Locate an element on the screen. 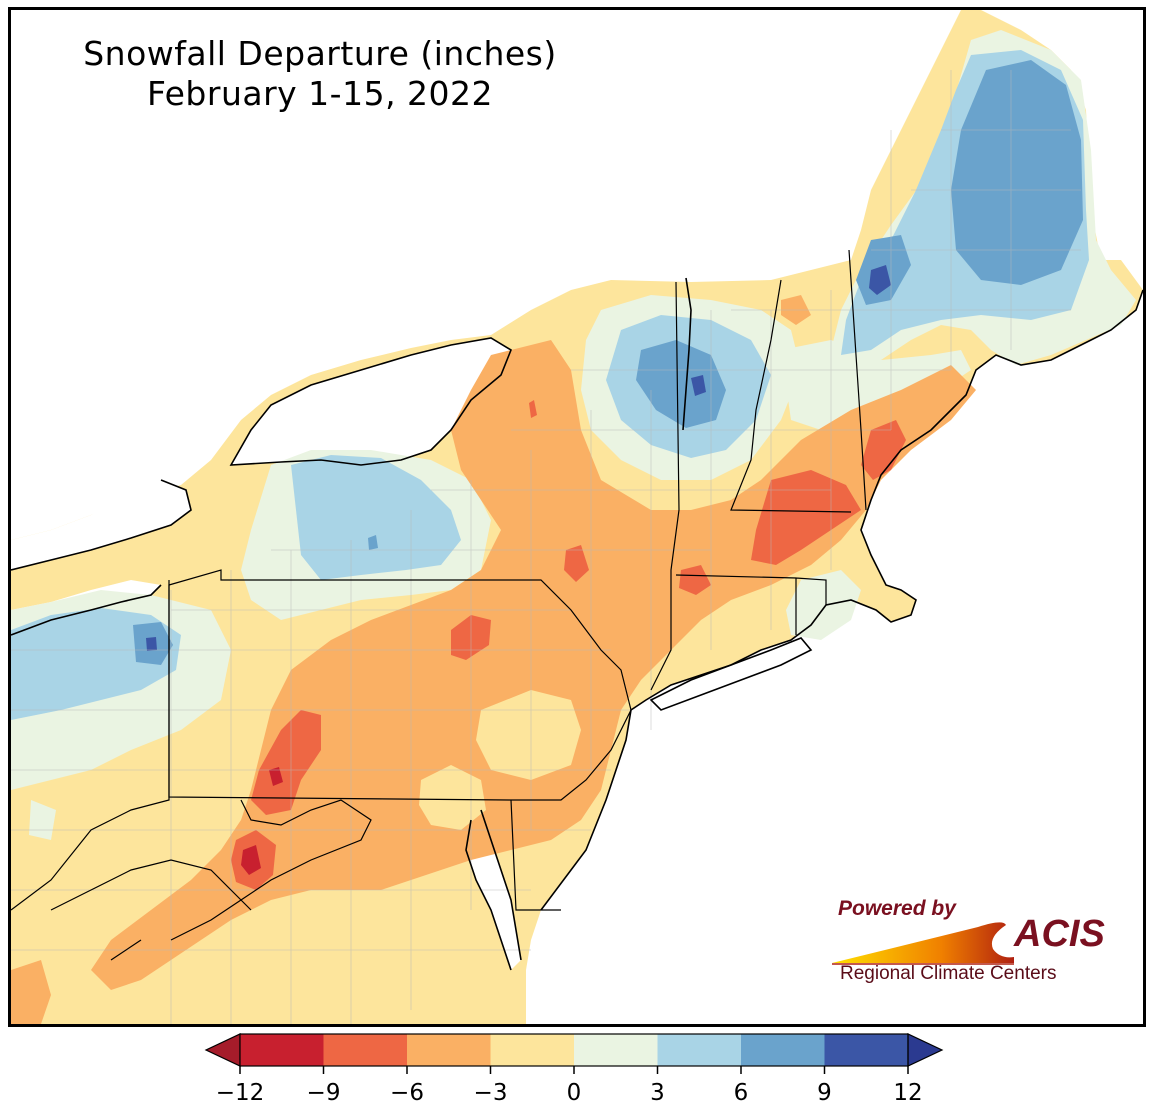 The height and width of the screenshot is (1112, 1153). lake-erie is located at coordinates (101, 525).